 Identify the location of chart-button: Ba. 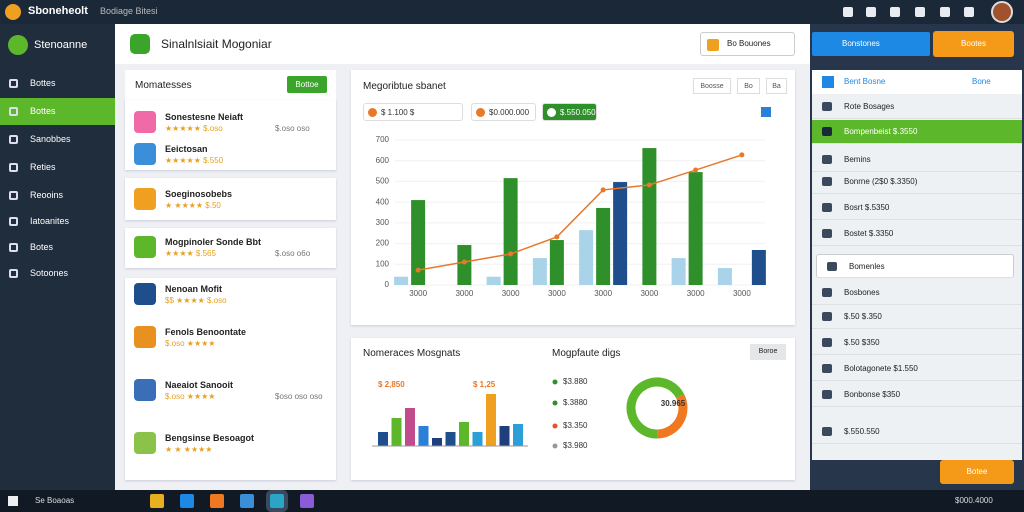
(776, 86).